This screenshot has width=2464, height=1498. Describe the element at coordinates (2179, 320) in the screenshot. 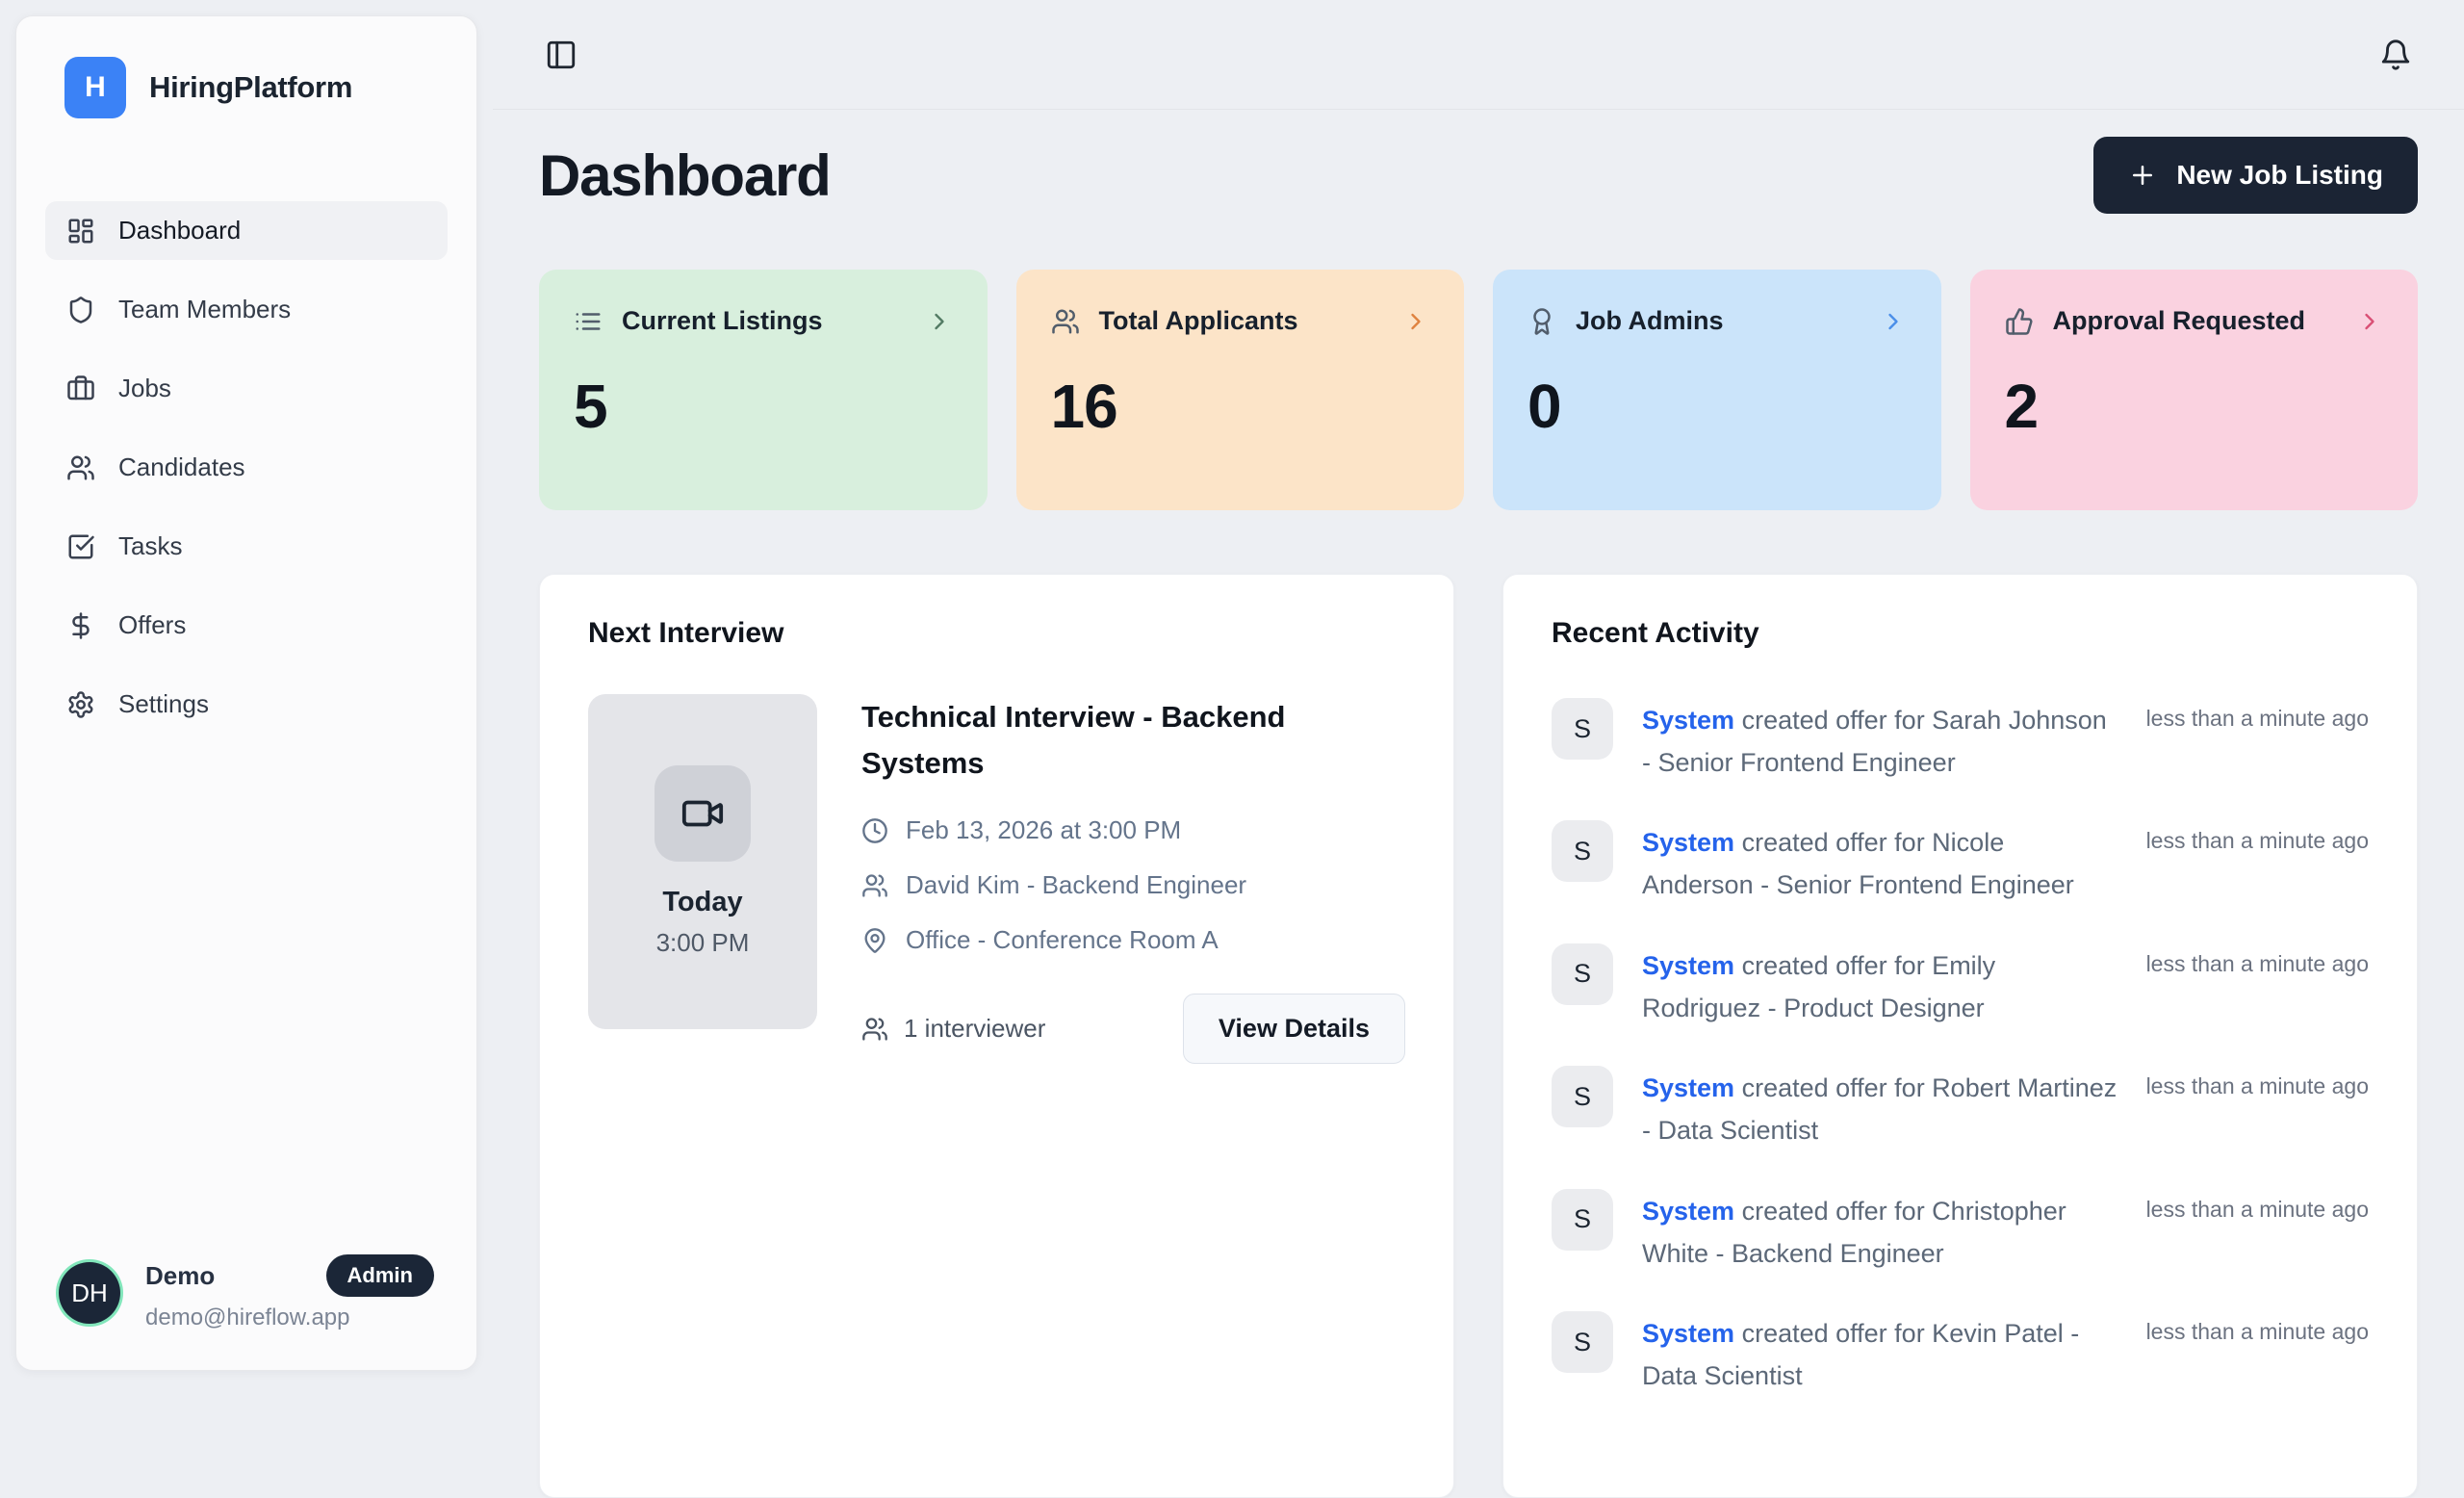

I see `stat-label: Approval Requested` at that location.